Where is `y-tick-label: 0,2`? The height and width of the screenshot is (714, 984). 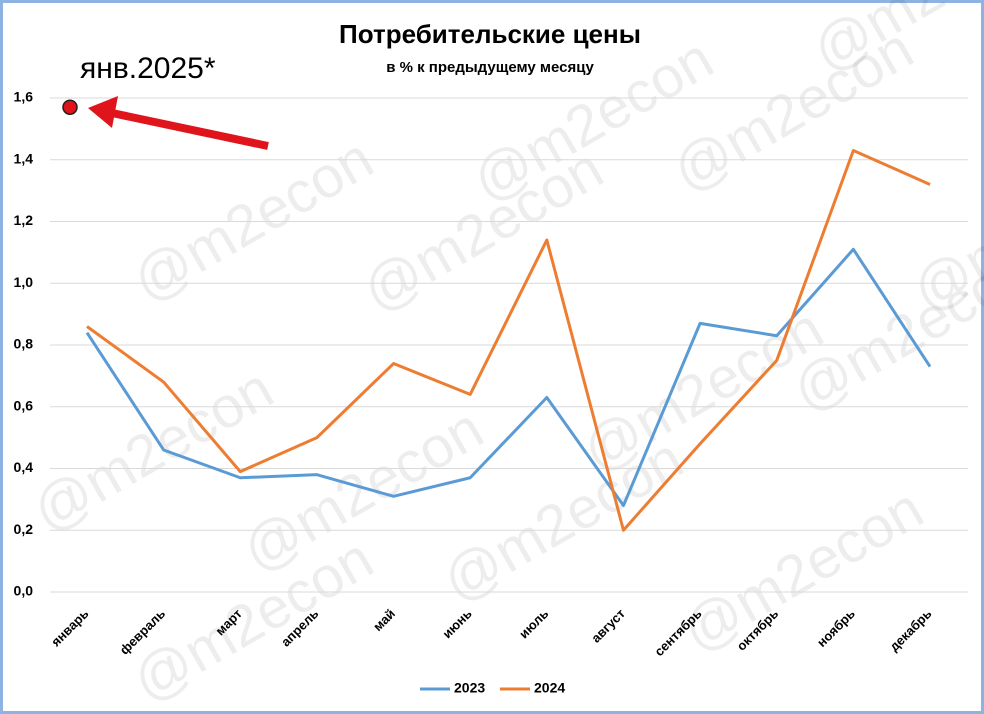 y-tick-label: 0,2 is located at coordinates (24, 529).